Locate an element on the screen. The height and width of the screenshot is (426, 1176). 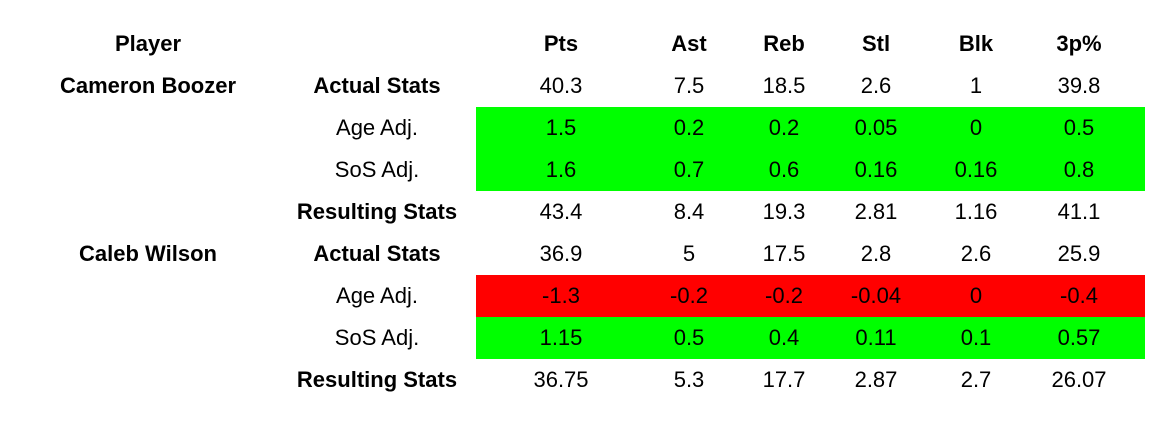
stat-value: 1.6 is located at coordinates (561, 169).